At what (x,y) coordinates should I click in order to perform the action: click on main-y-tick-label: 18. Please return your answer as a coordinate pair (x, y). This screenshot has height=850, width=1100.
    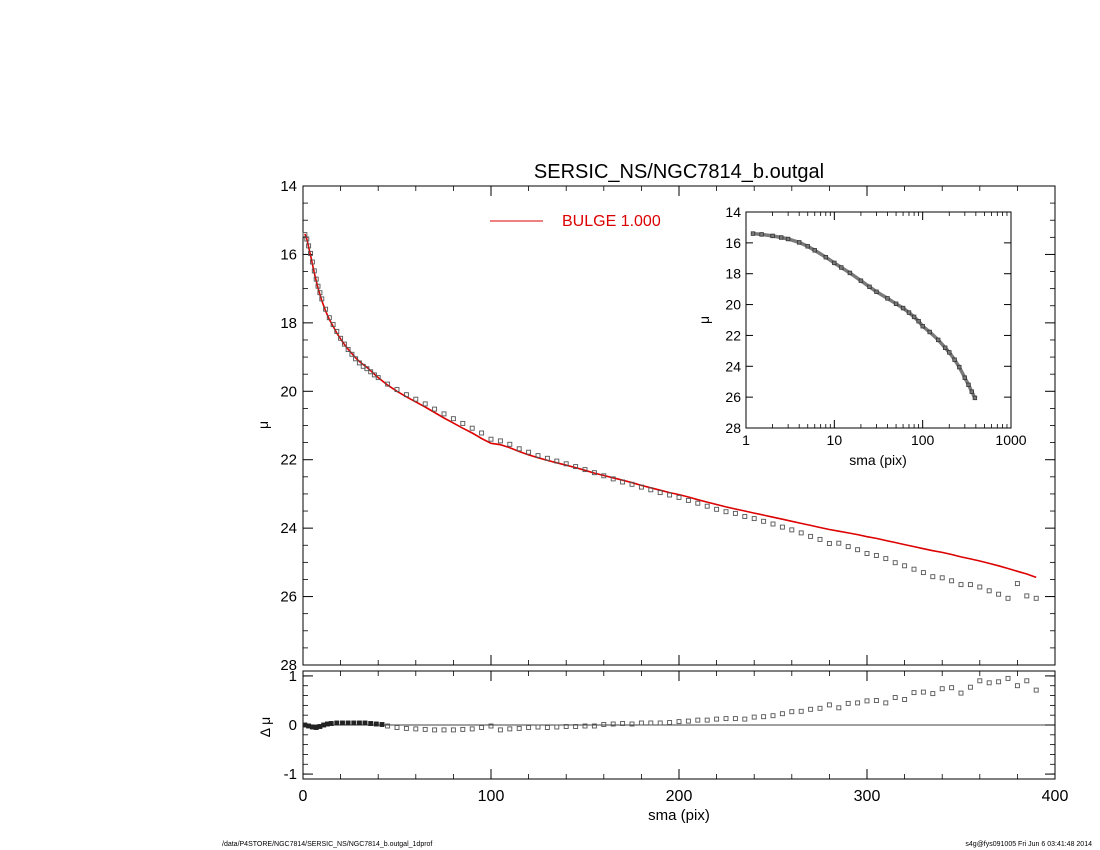
    Looking at the image, I should click on (288, 323).